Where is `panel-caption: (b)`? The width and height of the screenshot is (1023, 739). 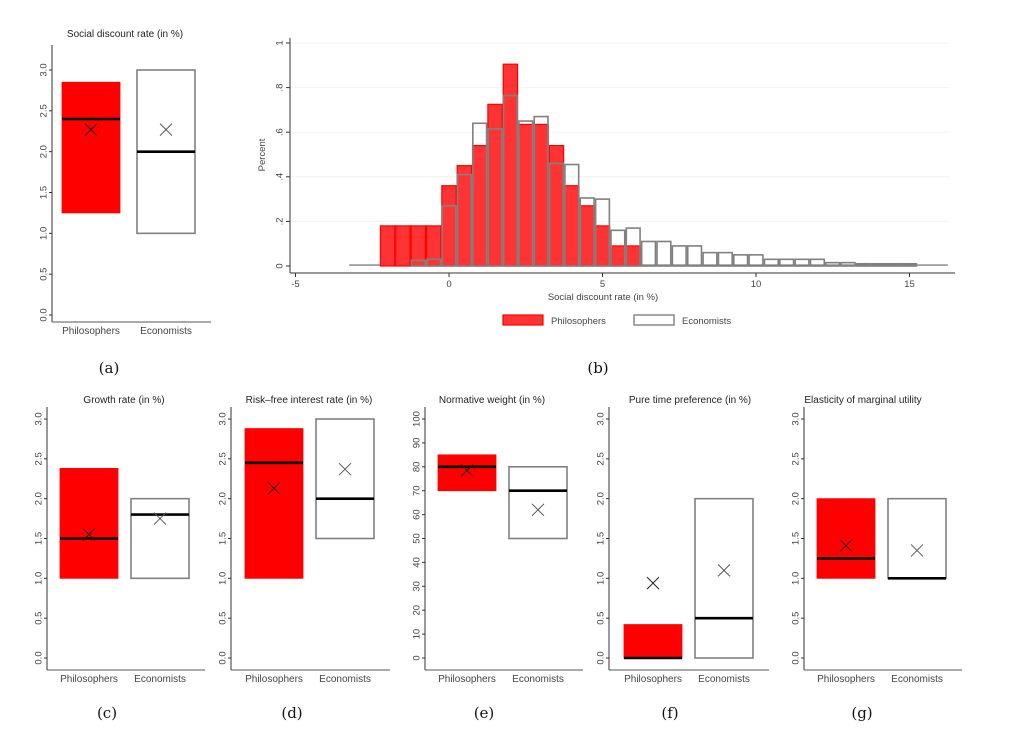 panel-caption: (b) is located at coordinates (597, 368).